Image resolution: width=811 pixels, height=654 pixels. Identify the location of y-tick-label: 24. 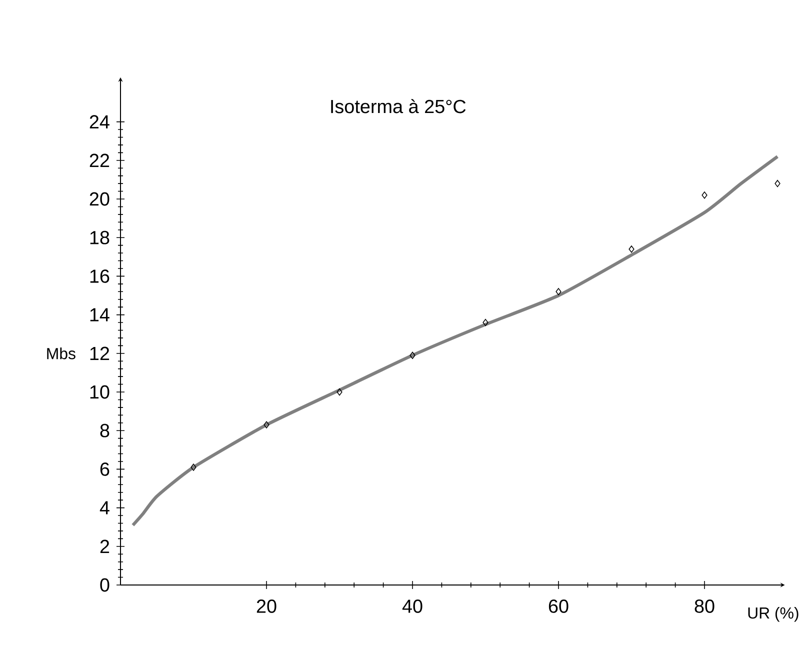
(100, 121).